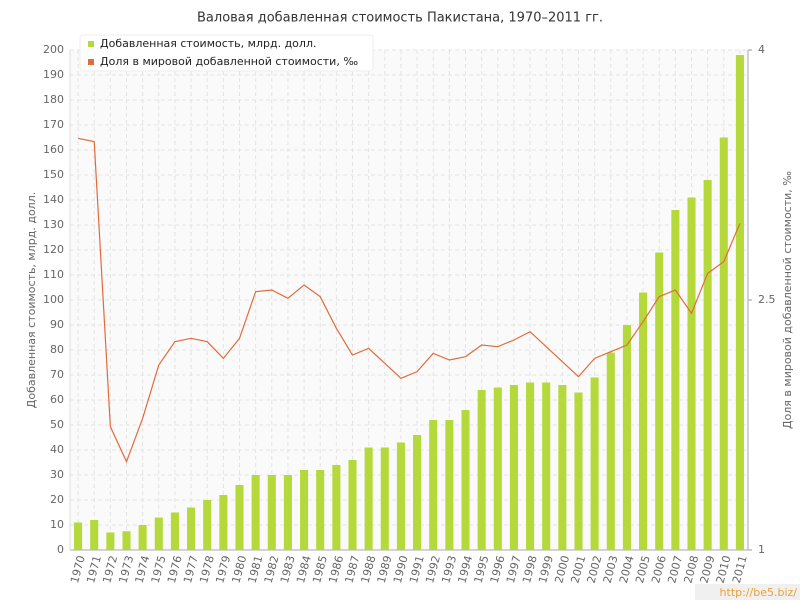 The image size is (800, 604). What do you see at coordinates (208, 43) in the screenshot?
I see `legend-label: Добавленная стоимость, млрд. долл.` at bounding box center [208, 43].